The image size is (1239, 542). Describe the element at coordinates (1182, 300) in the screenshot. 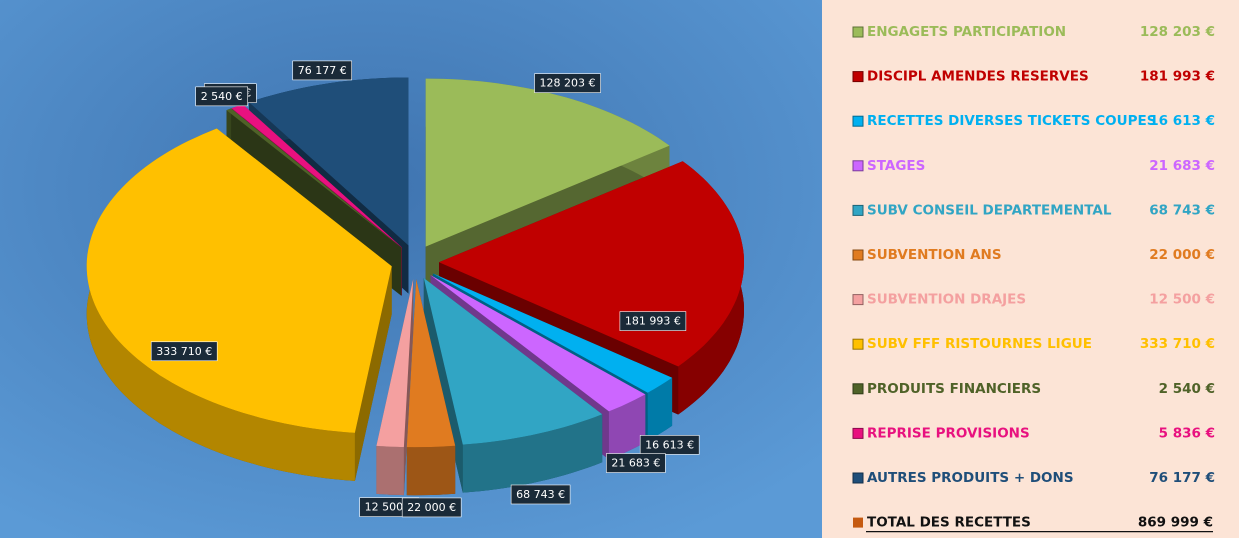

I see `legend-value: 12 500 €` at that location.